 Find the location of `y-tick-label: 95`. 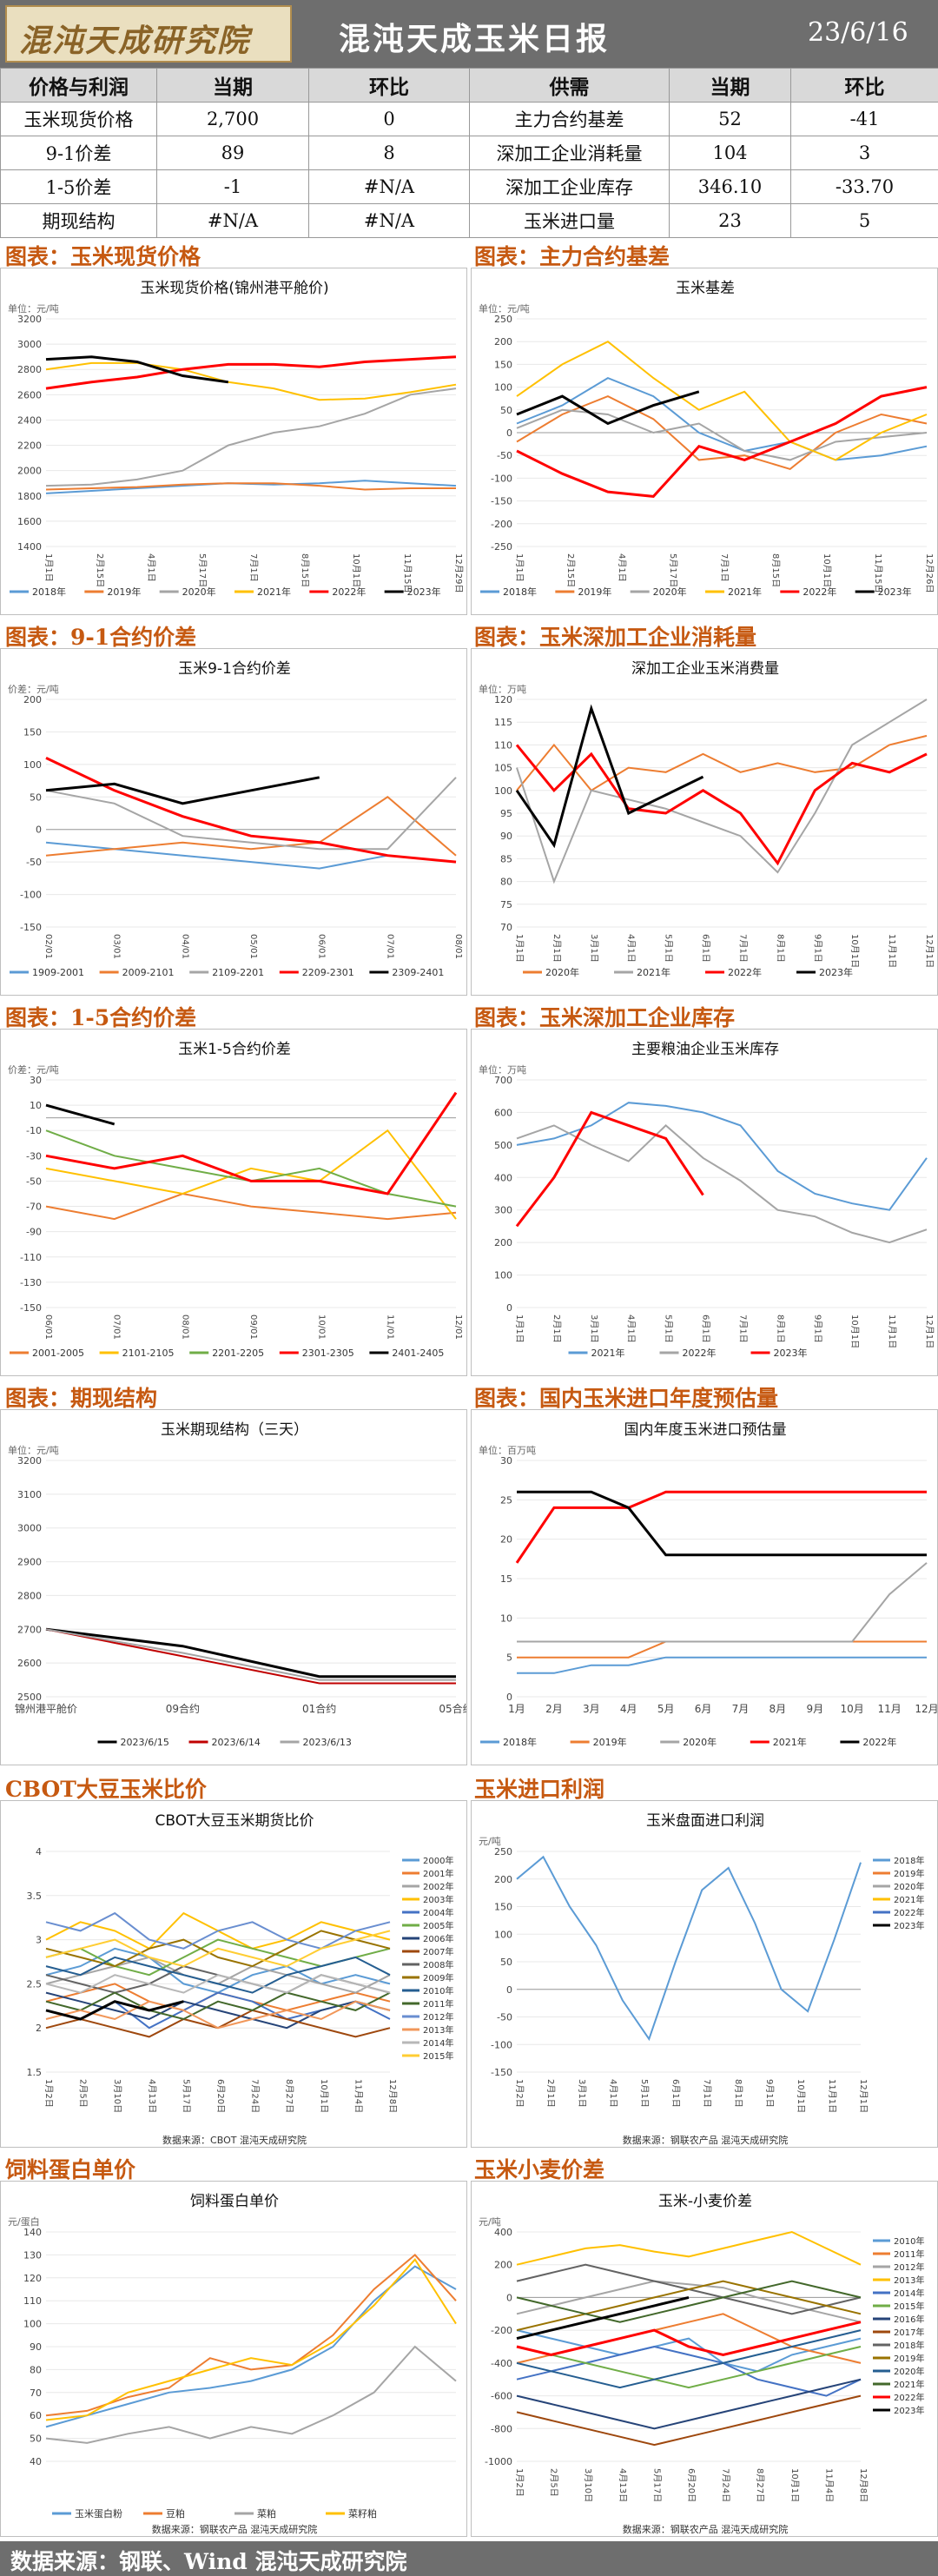

y-tick-label: 95 is located at coordinates (506, 813).